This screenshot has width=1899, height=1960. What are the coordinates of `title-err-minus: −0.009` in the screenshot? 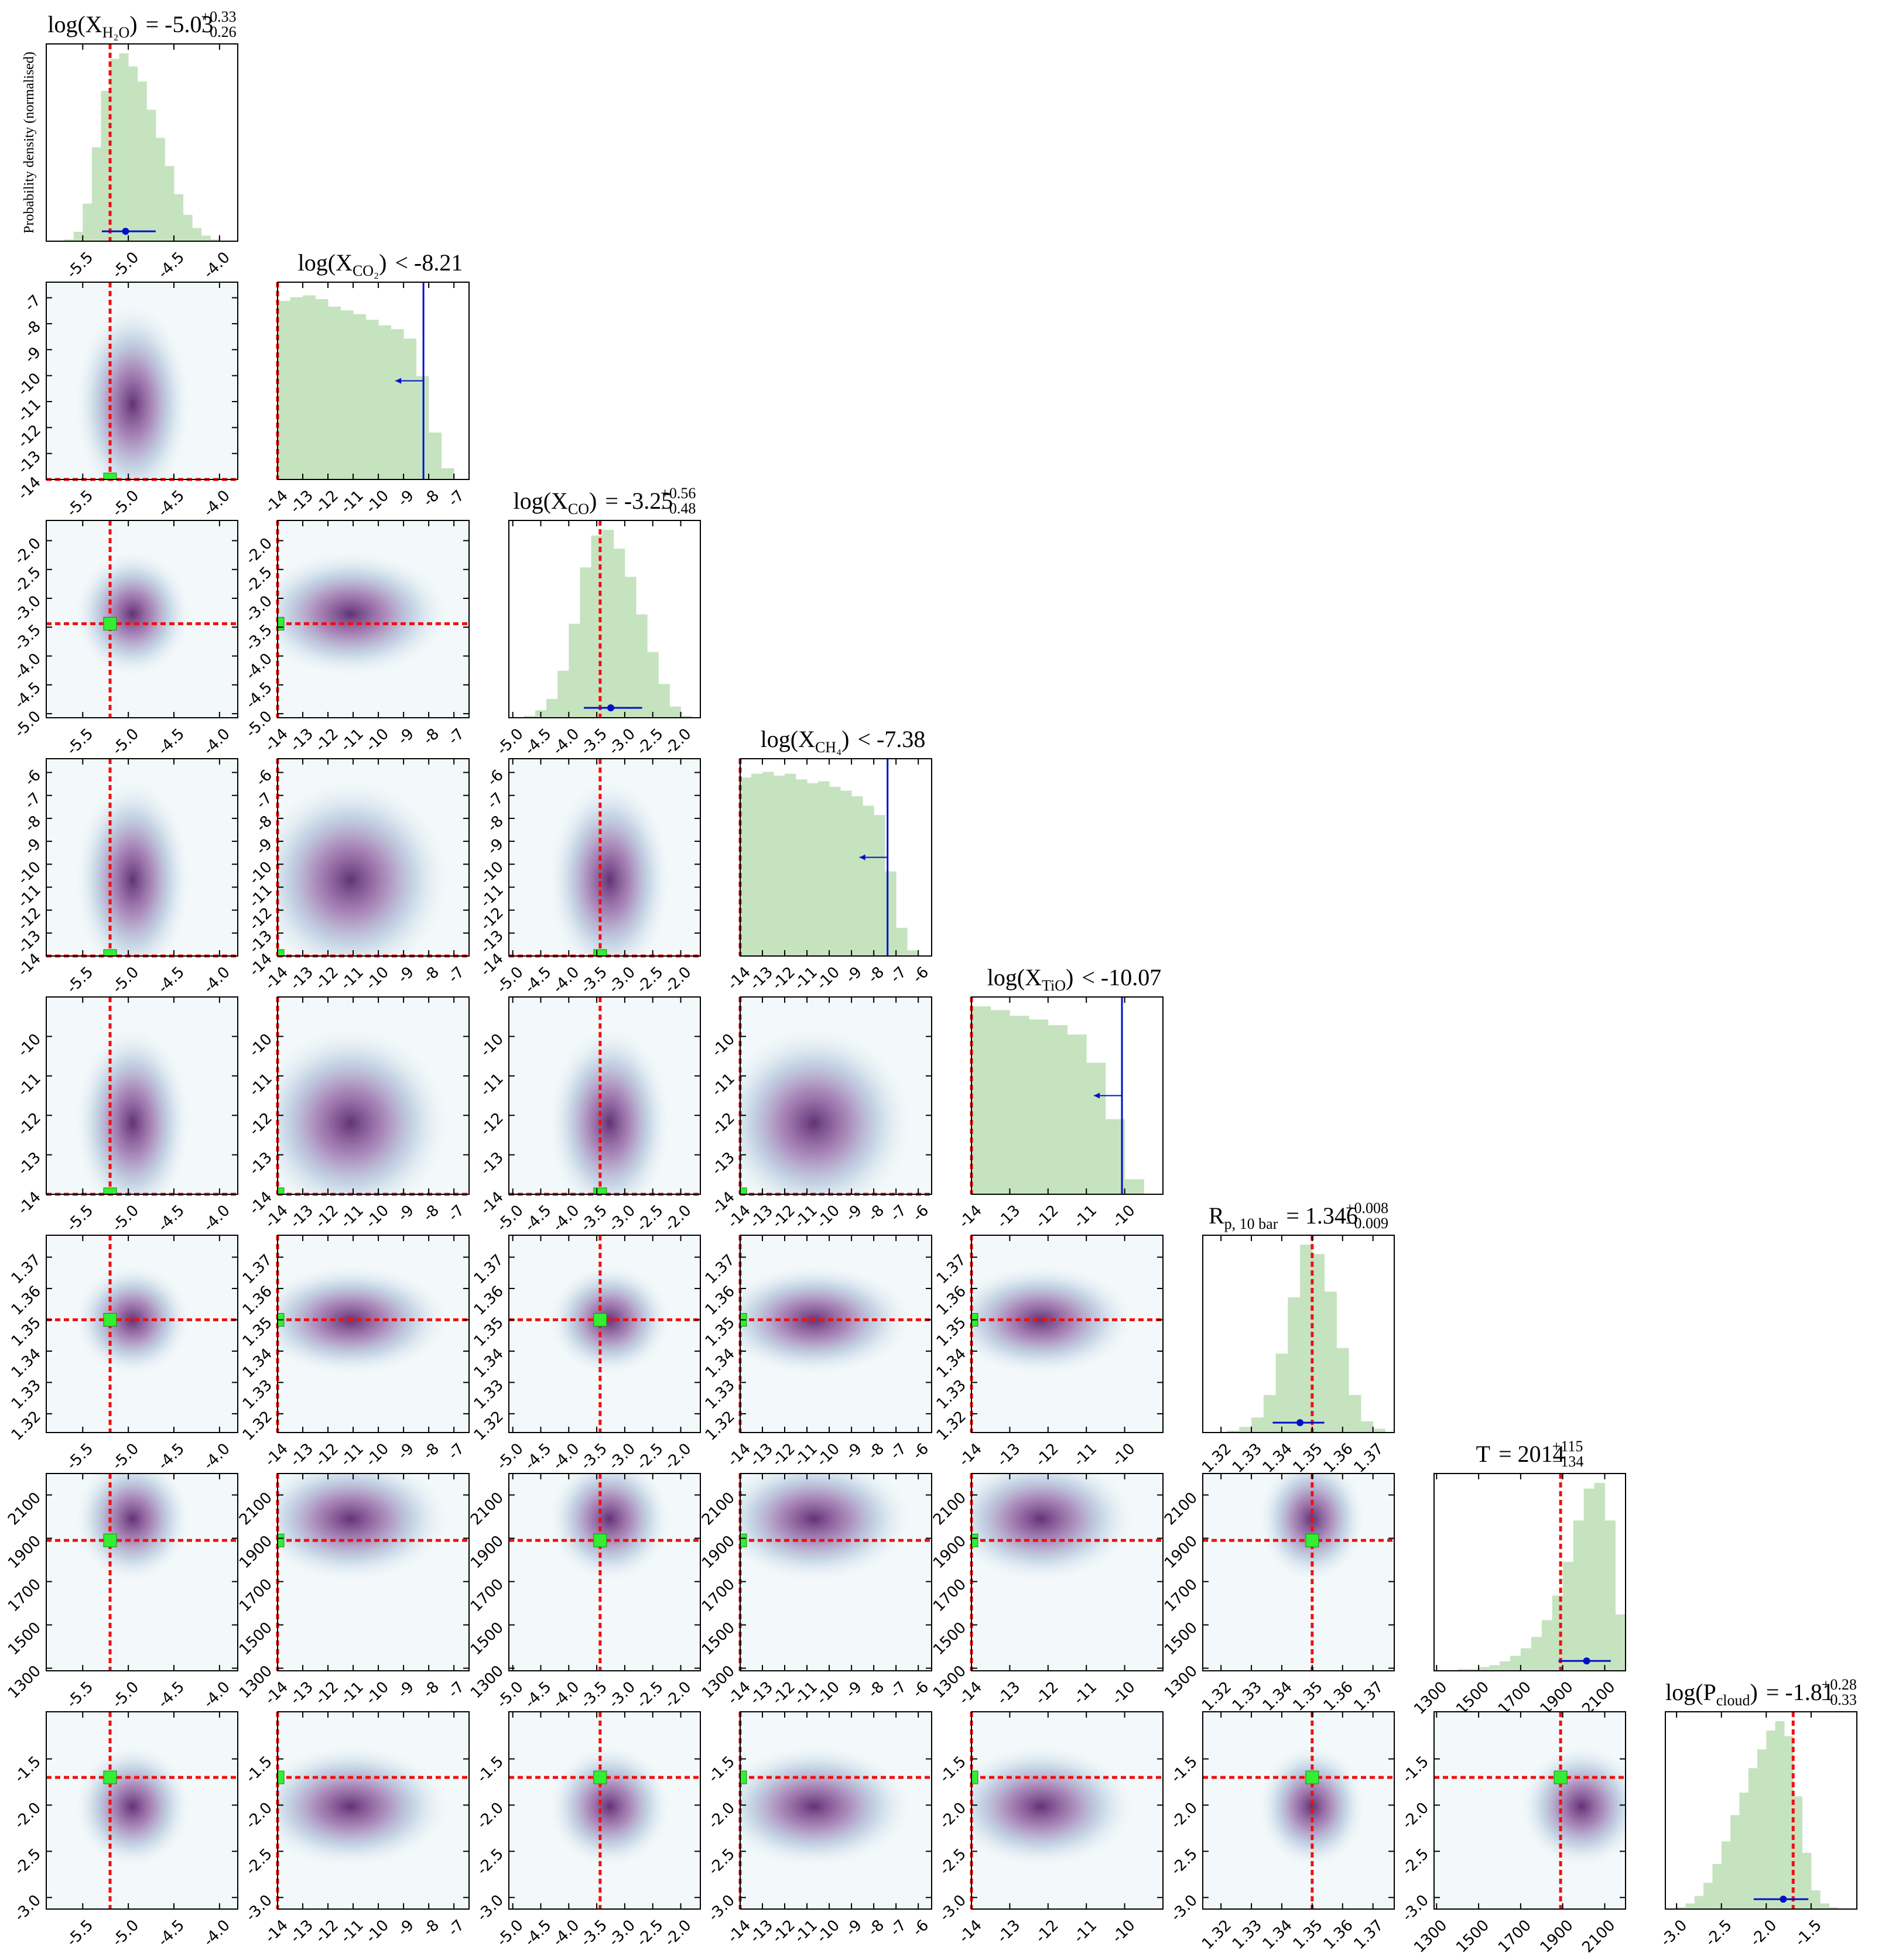 It's located at (1367, 1223).